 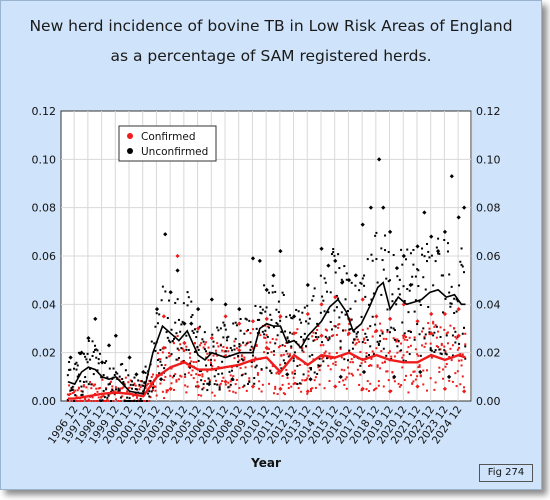 I want to click on y-tick-label-left: 0.04, so click(x=44, y=304).